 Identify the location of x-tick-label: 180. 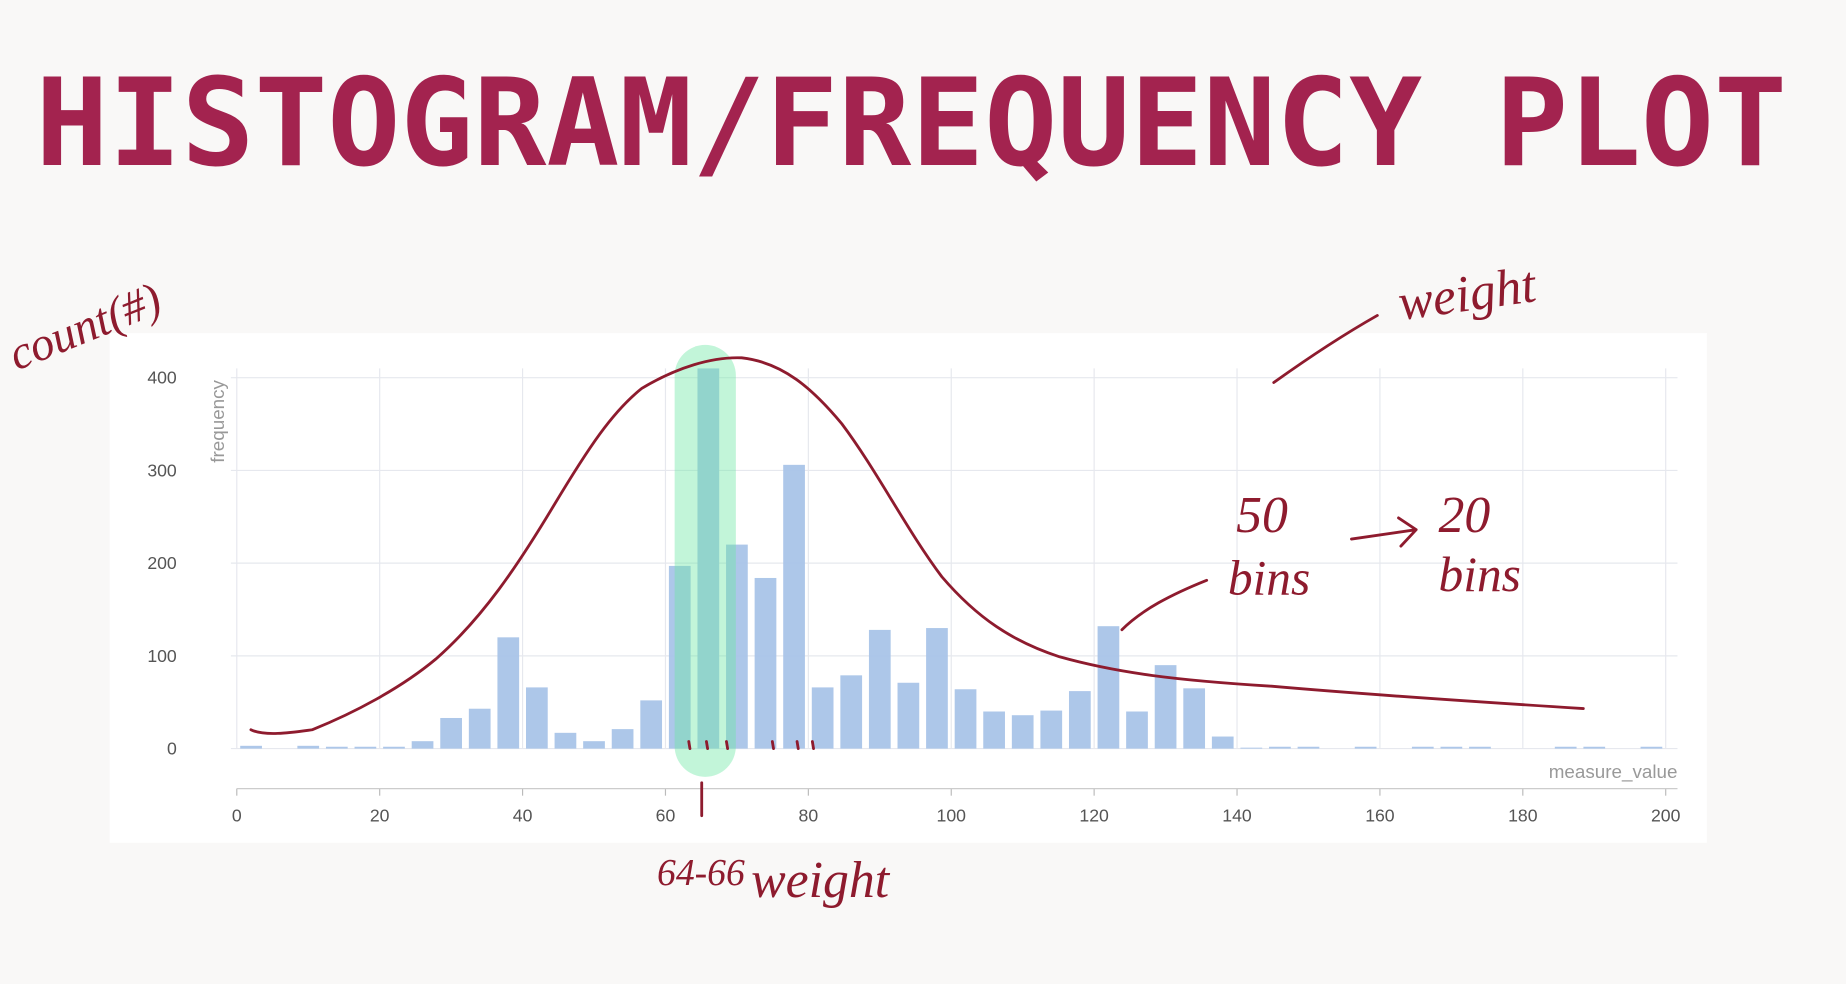
(1523, 816).